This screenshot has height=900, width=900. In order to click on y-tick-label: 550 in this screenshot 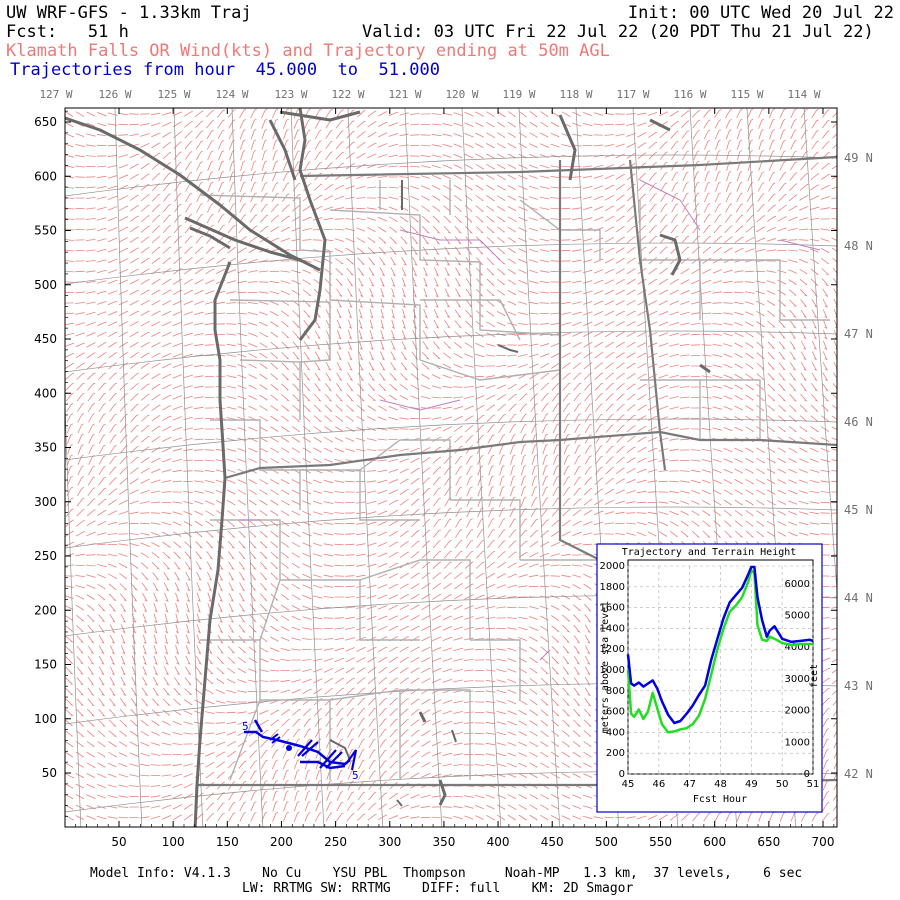, I will do `click(45, 231)`.